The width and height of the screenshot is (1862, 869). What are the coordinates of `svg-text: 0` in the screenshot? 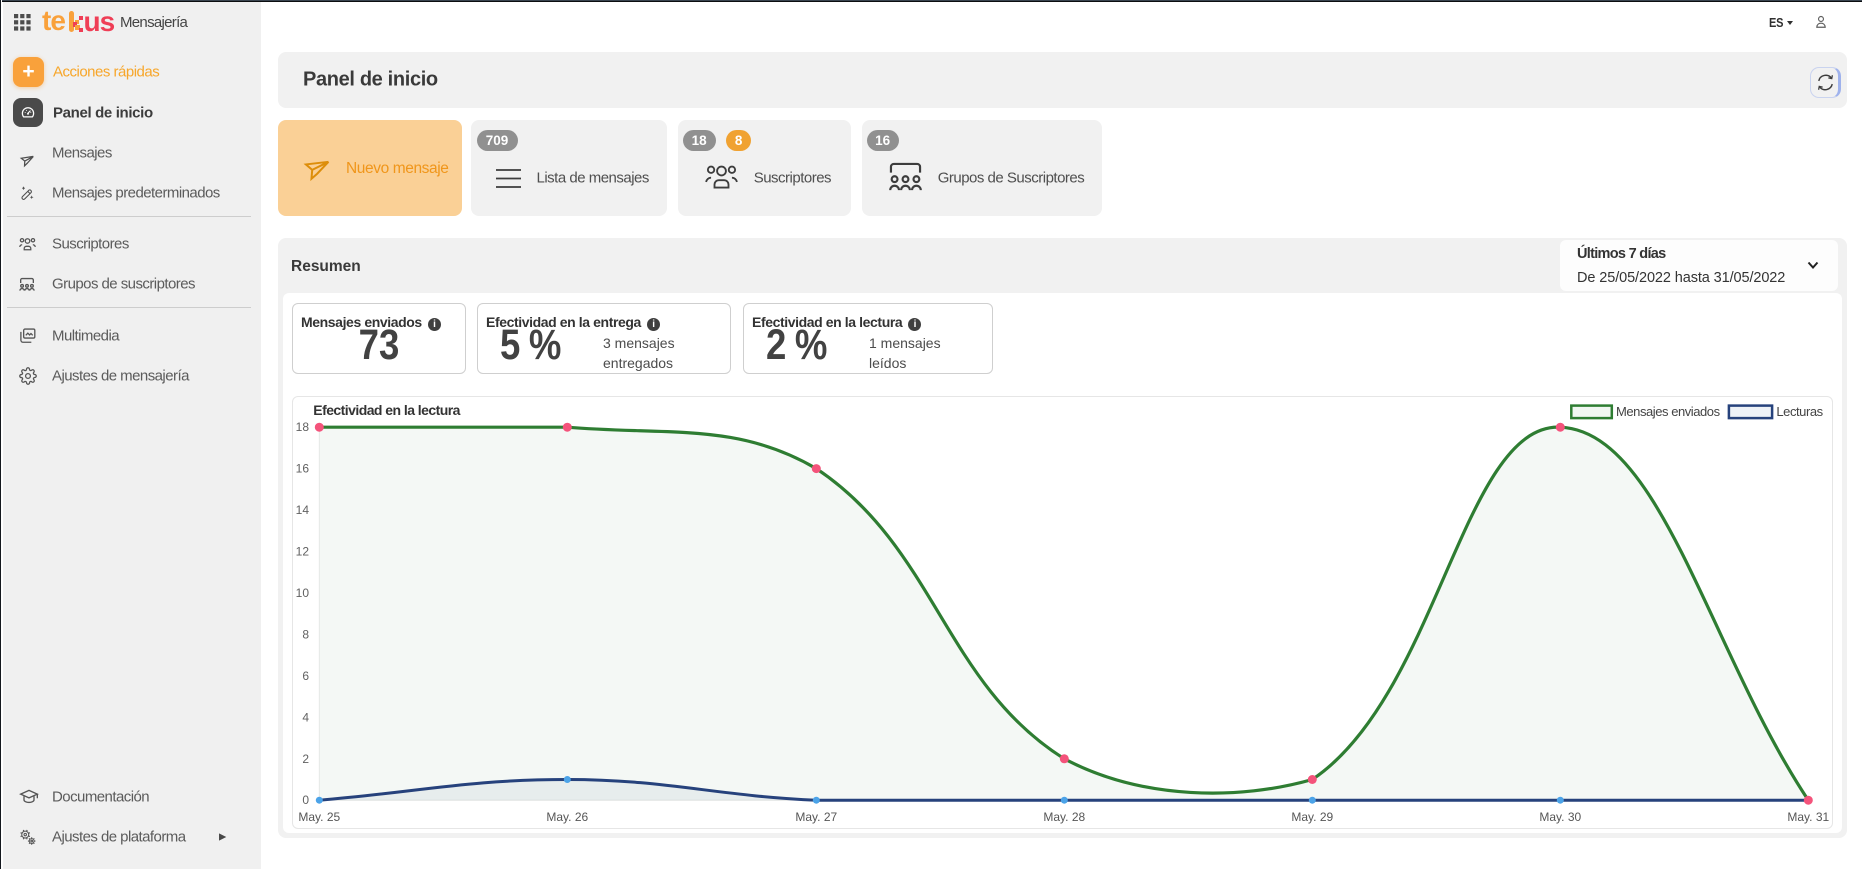 It's located at (305, 800).